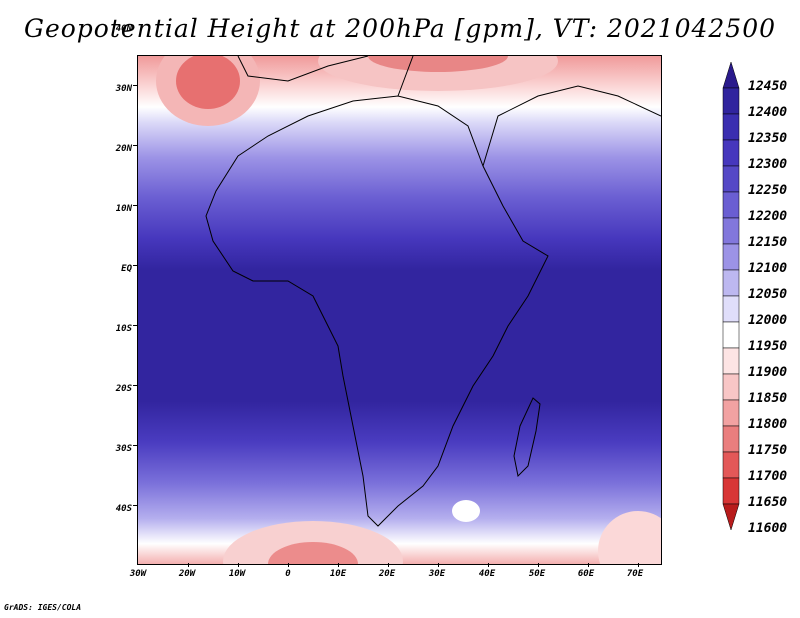 The height and width of the screenshot is (618, 800). What do you see at coordinates (731, 517) in the screenshot?
I see `colorbar-underflow-arrow` at bounding box center [731, 517].